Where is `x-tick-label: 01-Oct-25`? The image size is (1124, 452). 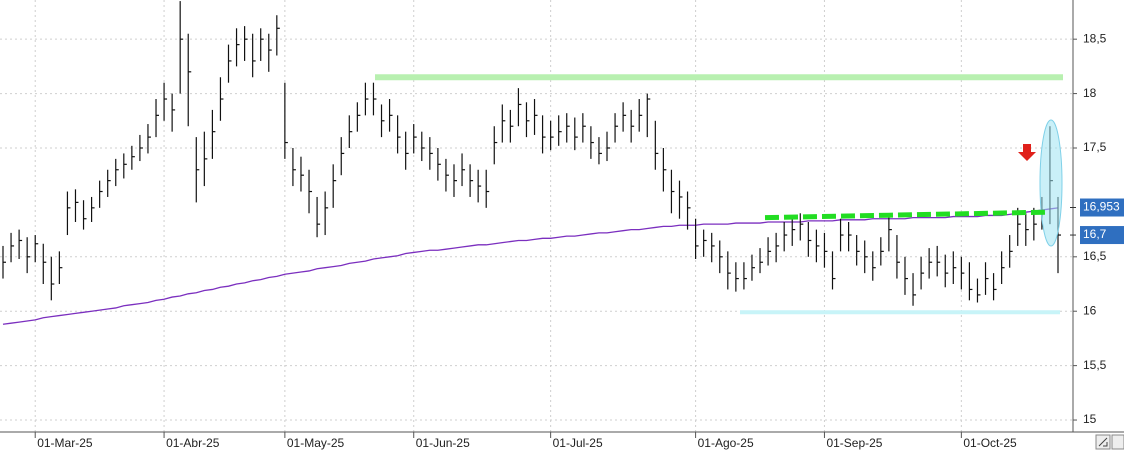 x-tick-label: 01-Oct-25 is located at coordinates (990, 443).